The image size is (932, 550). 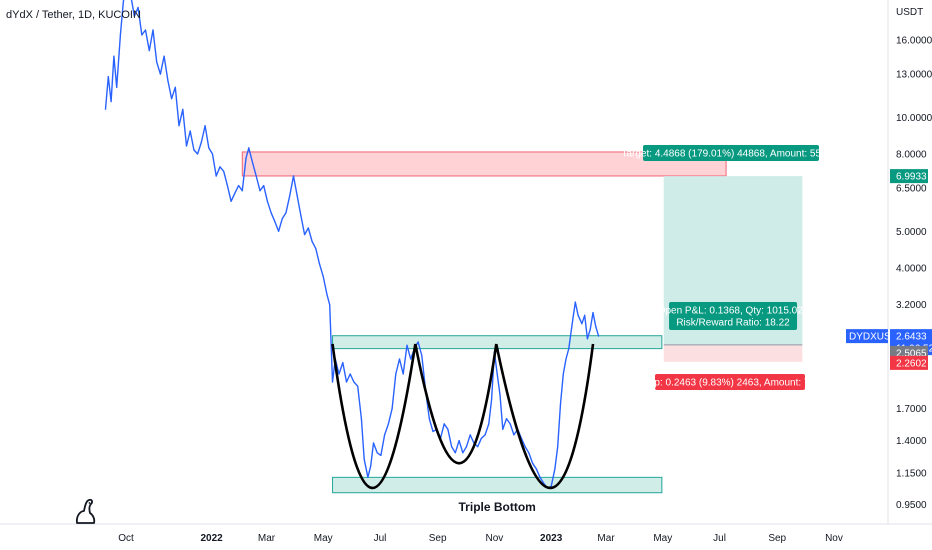 I want to click on price-tick-label: 3.2000, so click(x=911, y=305).